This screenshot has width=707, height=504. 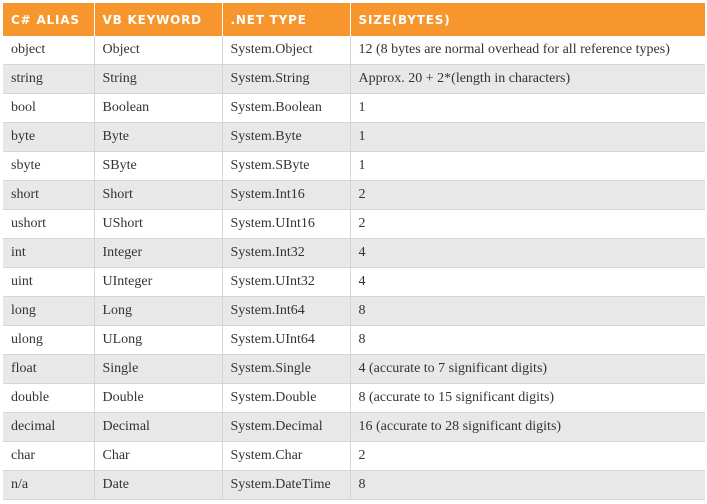 I want to click on header-cell: VB KEYWORD, so click(x=158, y=19).